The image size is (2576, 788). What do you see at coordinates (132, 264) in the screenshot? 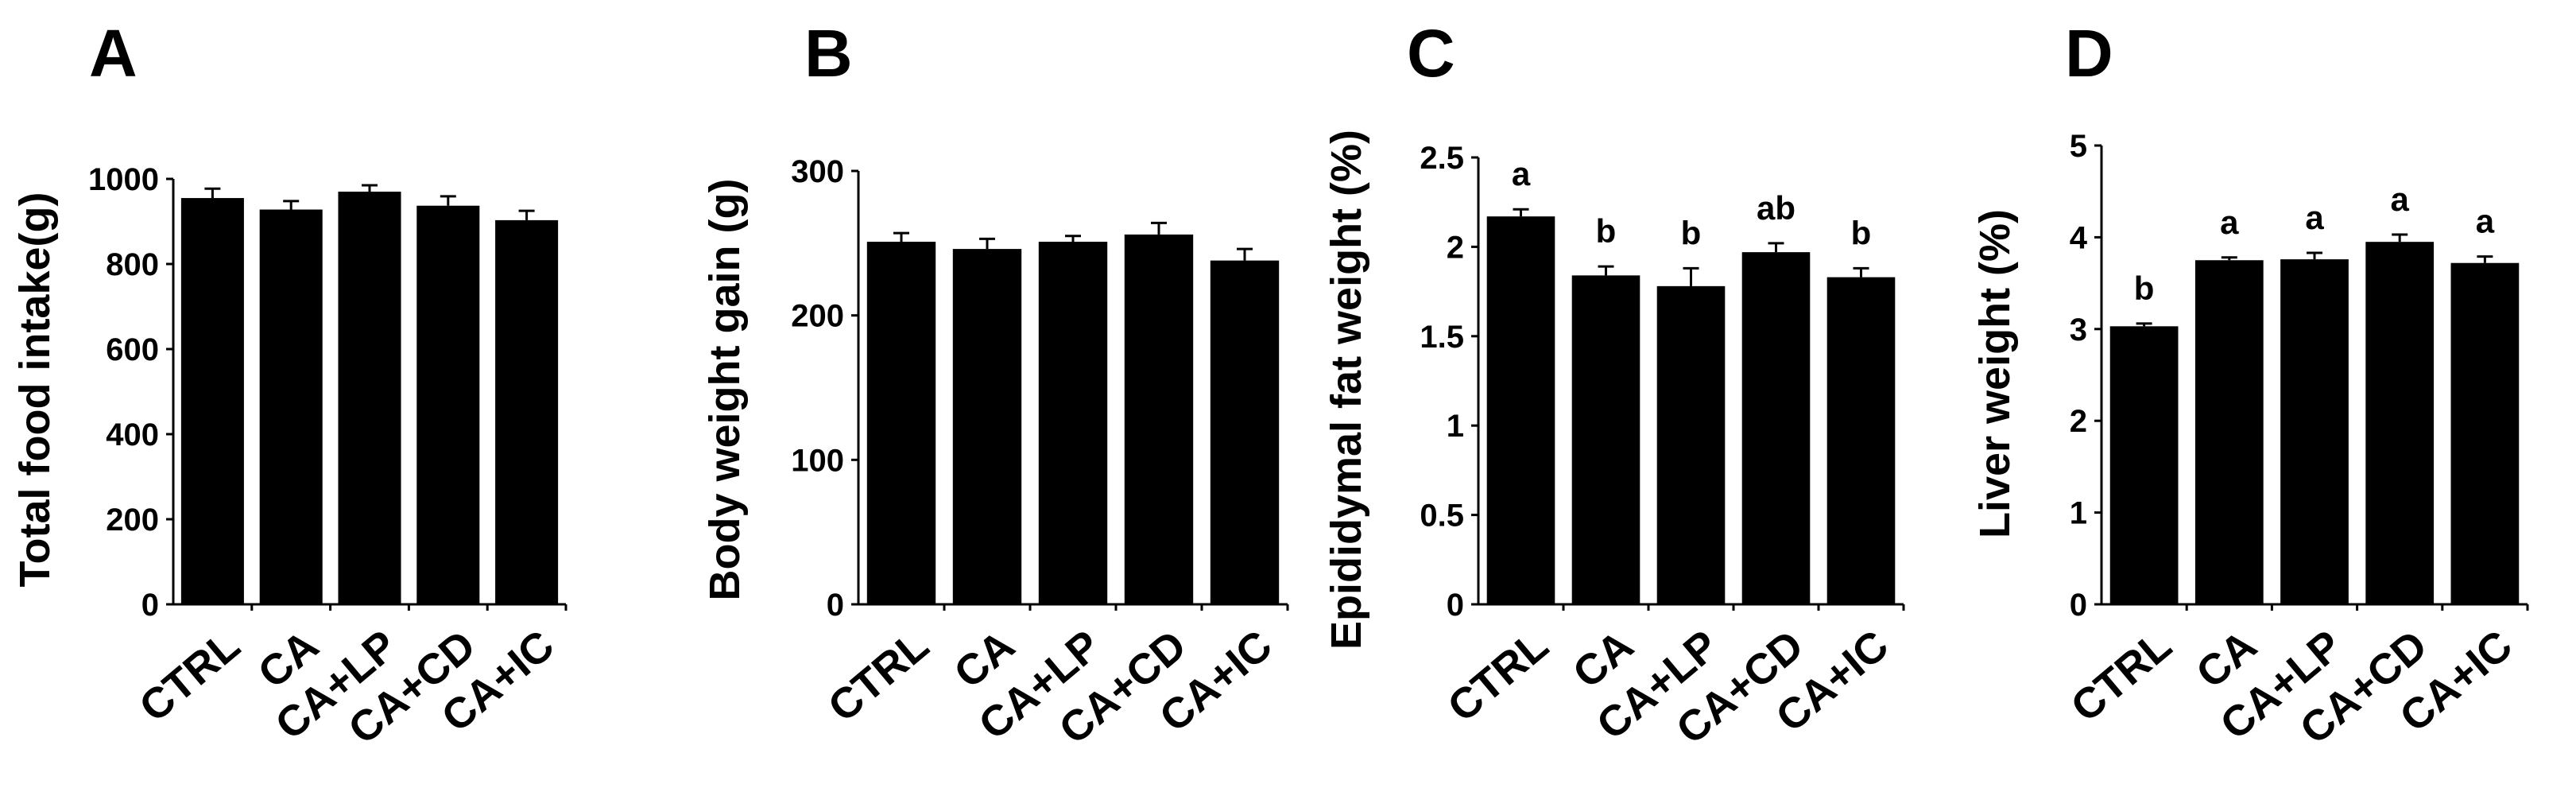
I see `y-tick-label: 800` at bounding box center [132, 264].